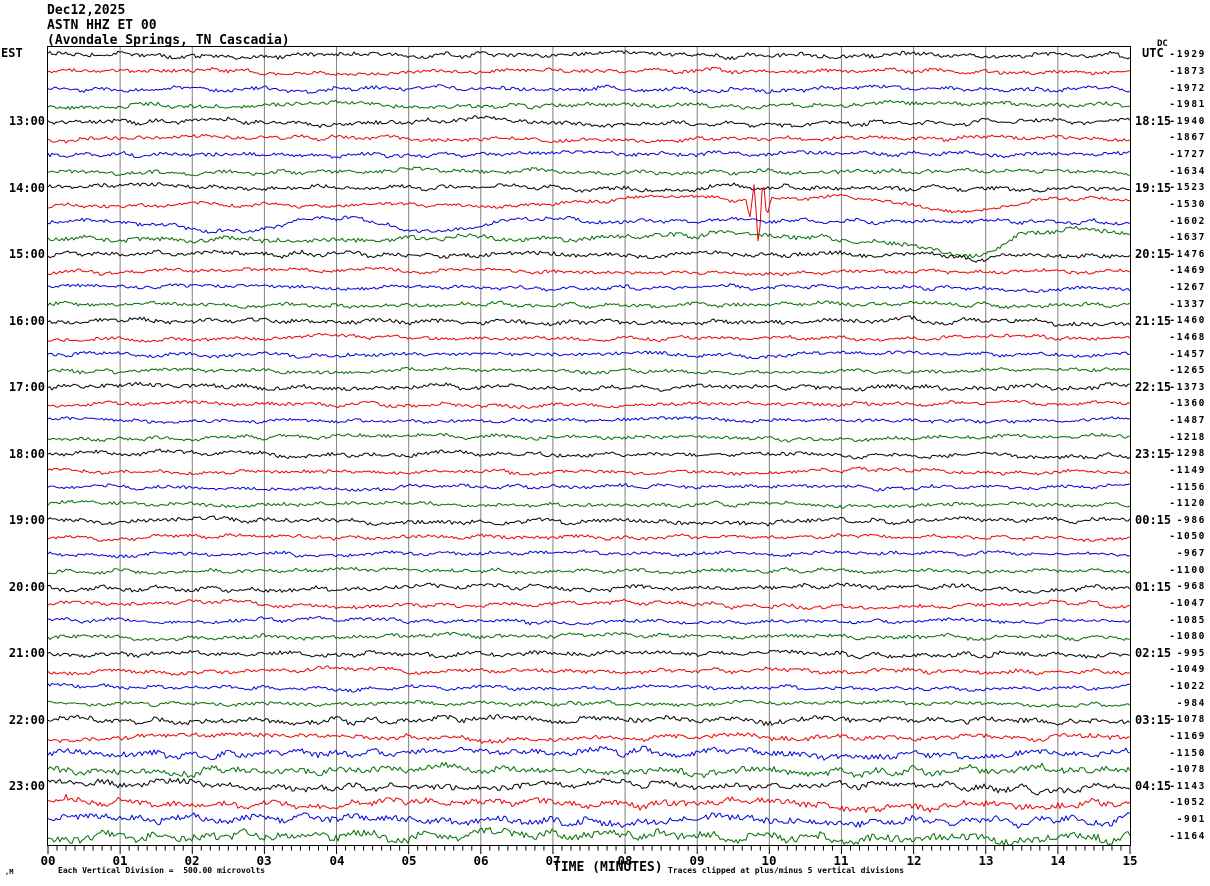 This screenshot has height=886, width=1210. Describe the element at coordinates (589, 71) in the screenshot. I see `seismo-trace-2-red` at that location.